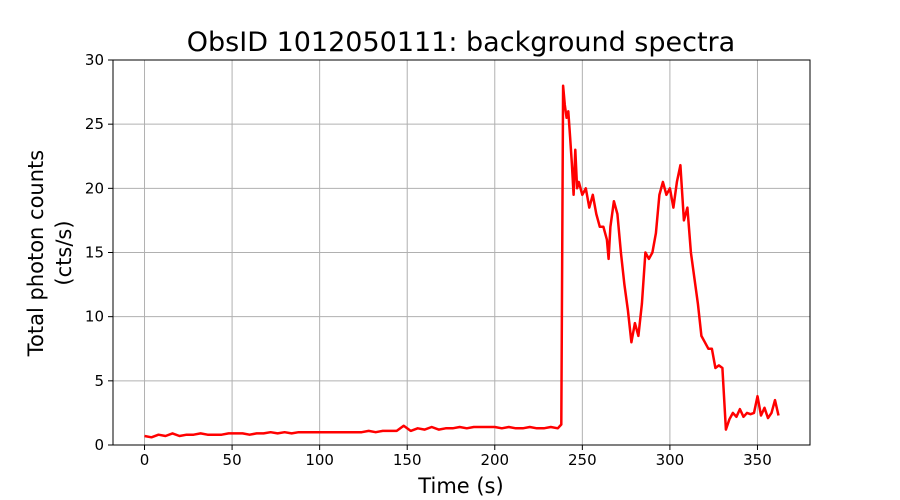 The width and height of the screenshot is (900, 500). I want to click on y-tick-label: 5, so click(99, 381).